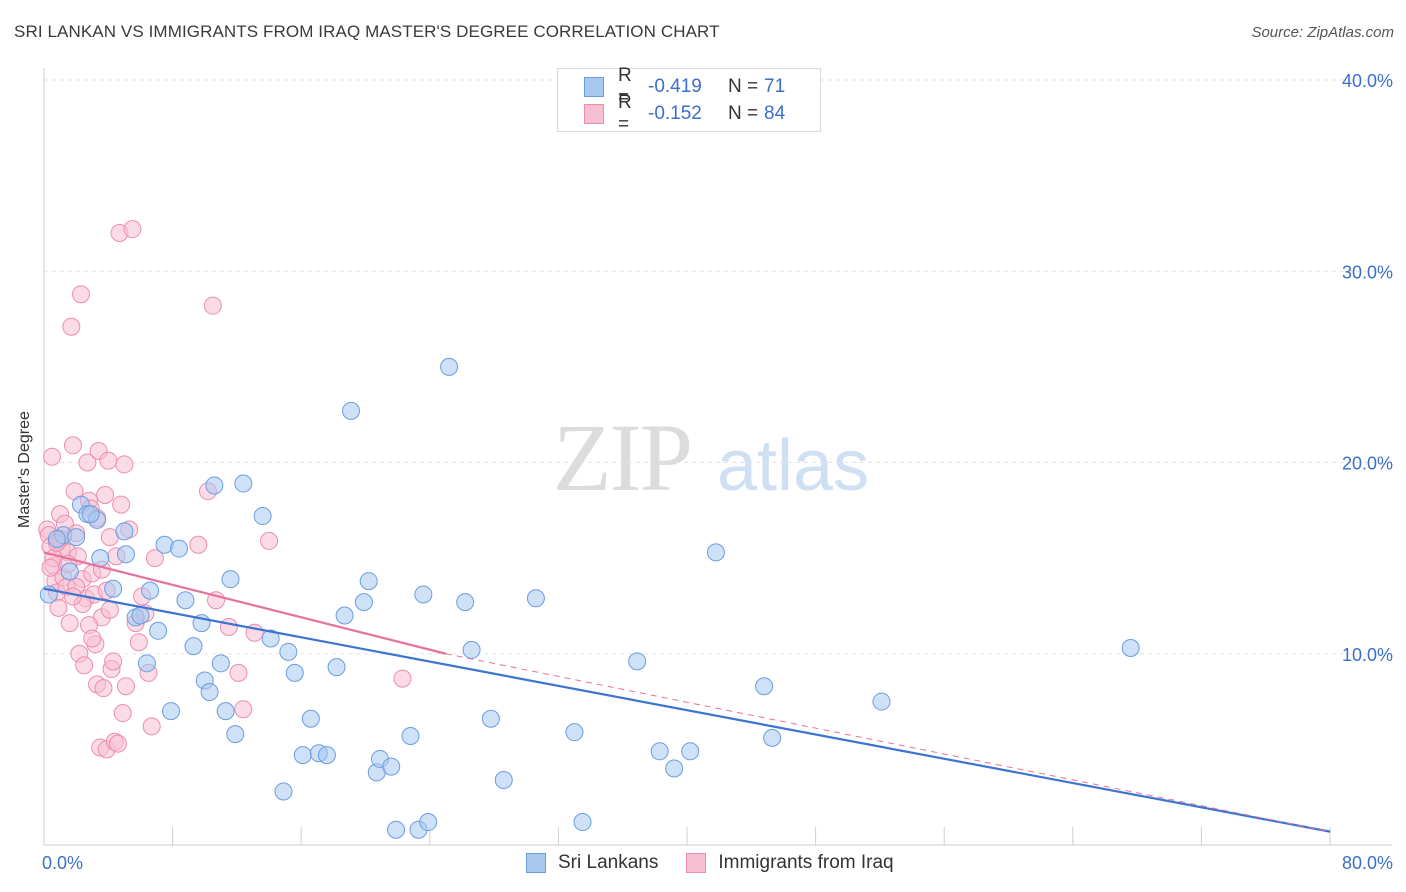 The width and height of the screenshot is (1406, 892). Describe the element at coordinates (775, 86) in the screenshot. I see `legend-n-value: 71` at that location.